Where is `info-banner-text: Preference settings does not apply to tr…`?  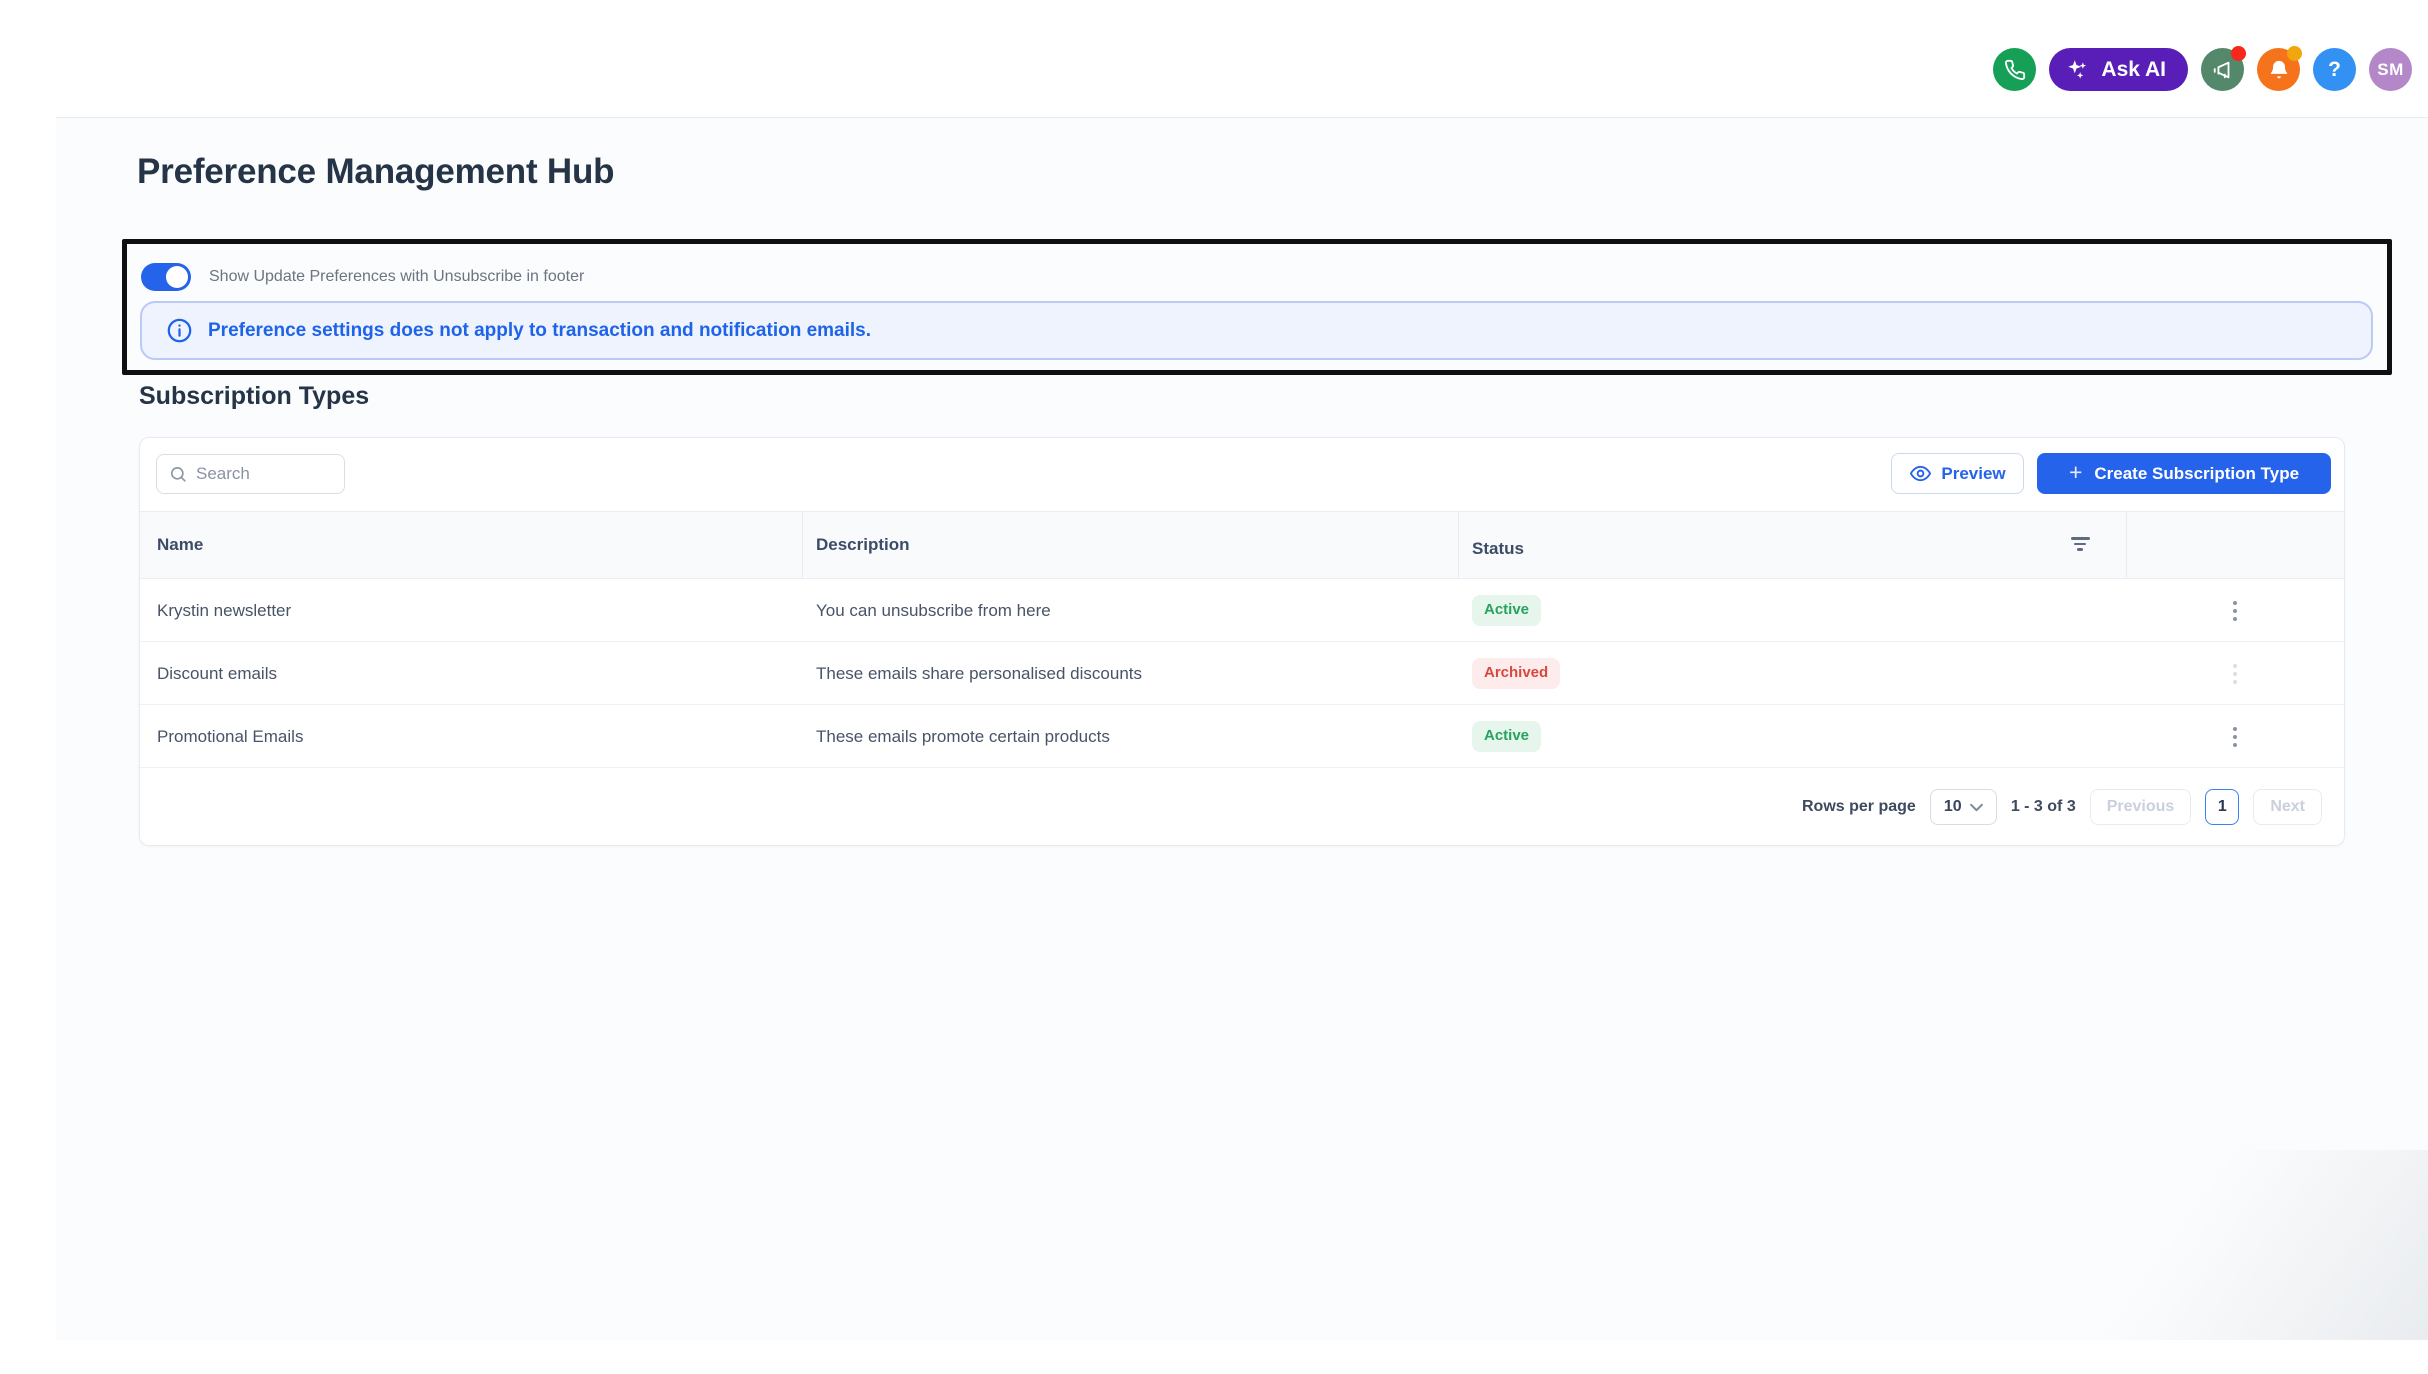
info-banner-text: Preference settings does not apply to tr… is located at coordinates (540, 330).